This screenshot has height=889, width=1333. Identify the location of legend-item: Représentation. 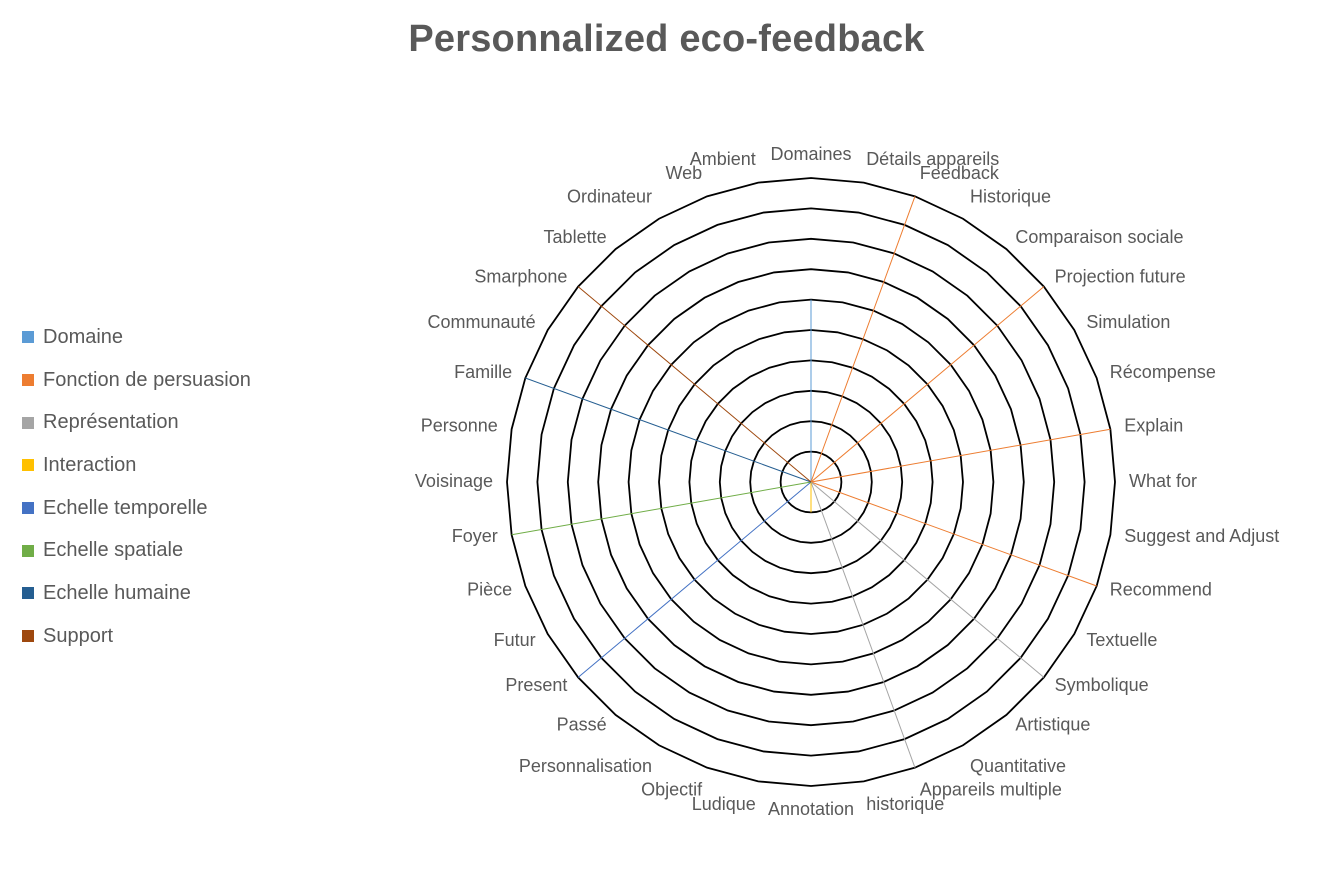
(136, 422).